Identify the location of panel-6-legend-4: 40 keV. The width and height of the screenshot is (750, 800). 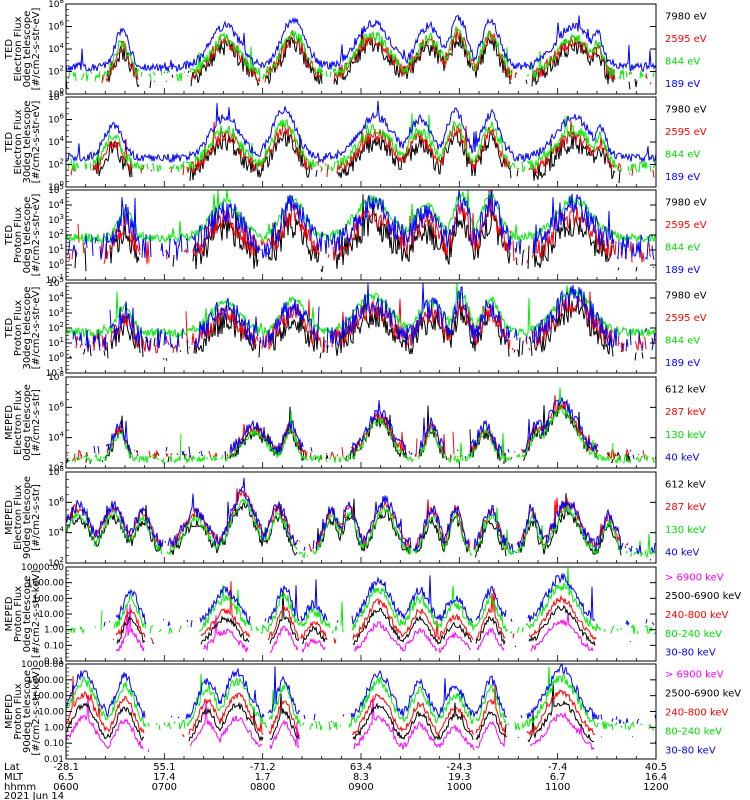
(682, 553).